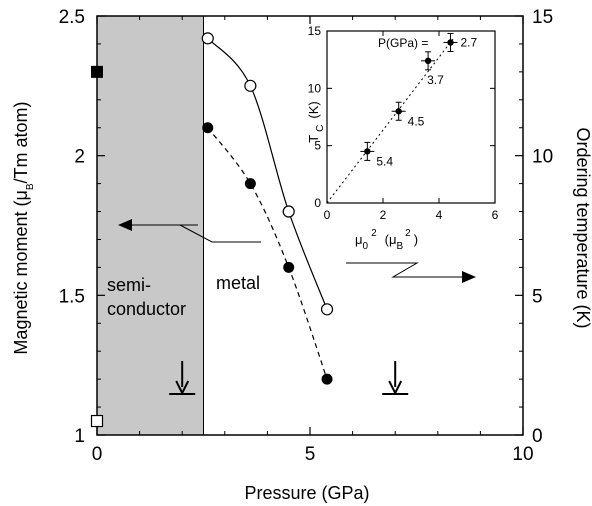 The image size is (592, 506). Describe the element at coordinates (129, 285) in the screenshot. I see `semiconductor-label-line1: semi-` at that location.